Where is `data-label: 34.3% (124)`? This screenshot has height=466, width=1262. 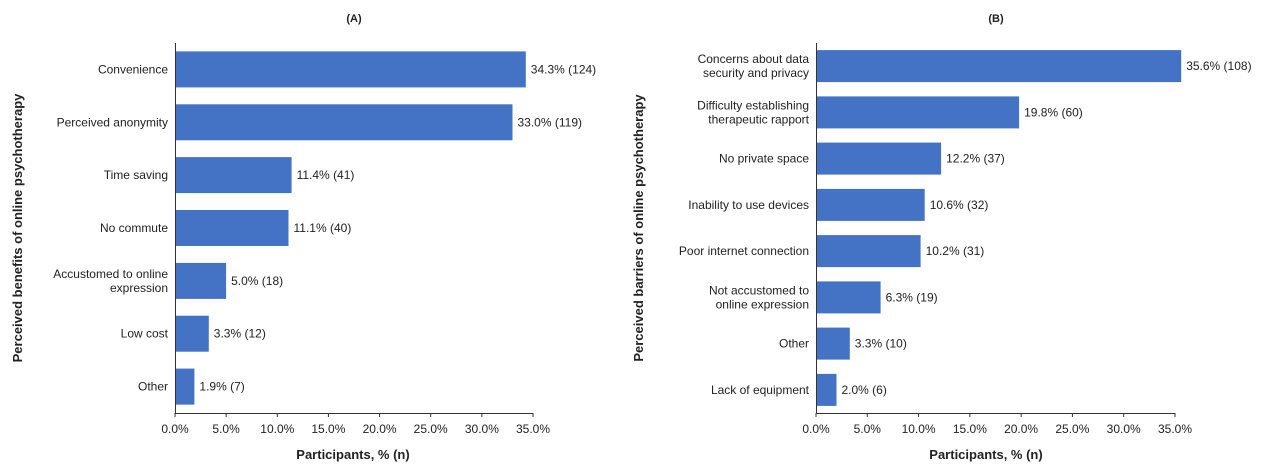
data-label: 34.3% (124) is located at coordinates (563, 69).